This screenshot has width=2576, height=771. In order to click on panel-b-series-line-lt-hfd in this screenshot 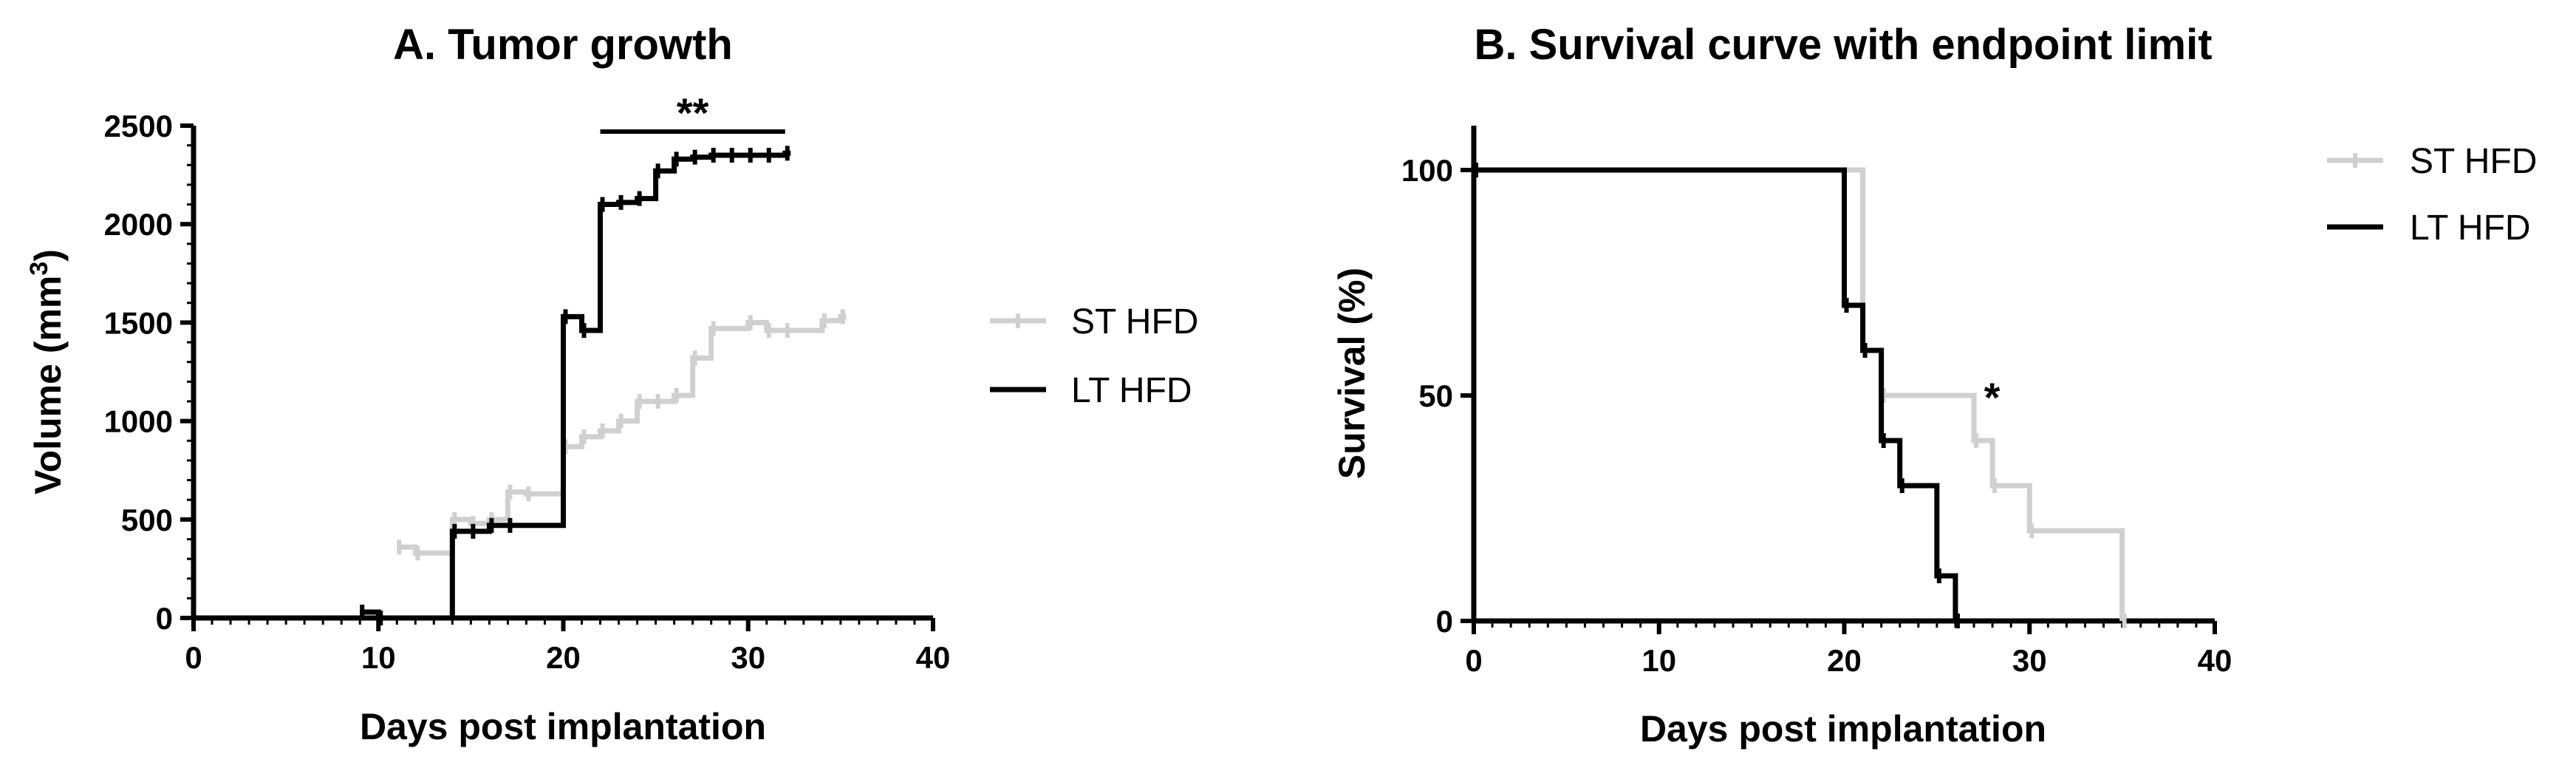, I will do `click(1716, 394)`.